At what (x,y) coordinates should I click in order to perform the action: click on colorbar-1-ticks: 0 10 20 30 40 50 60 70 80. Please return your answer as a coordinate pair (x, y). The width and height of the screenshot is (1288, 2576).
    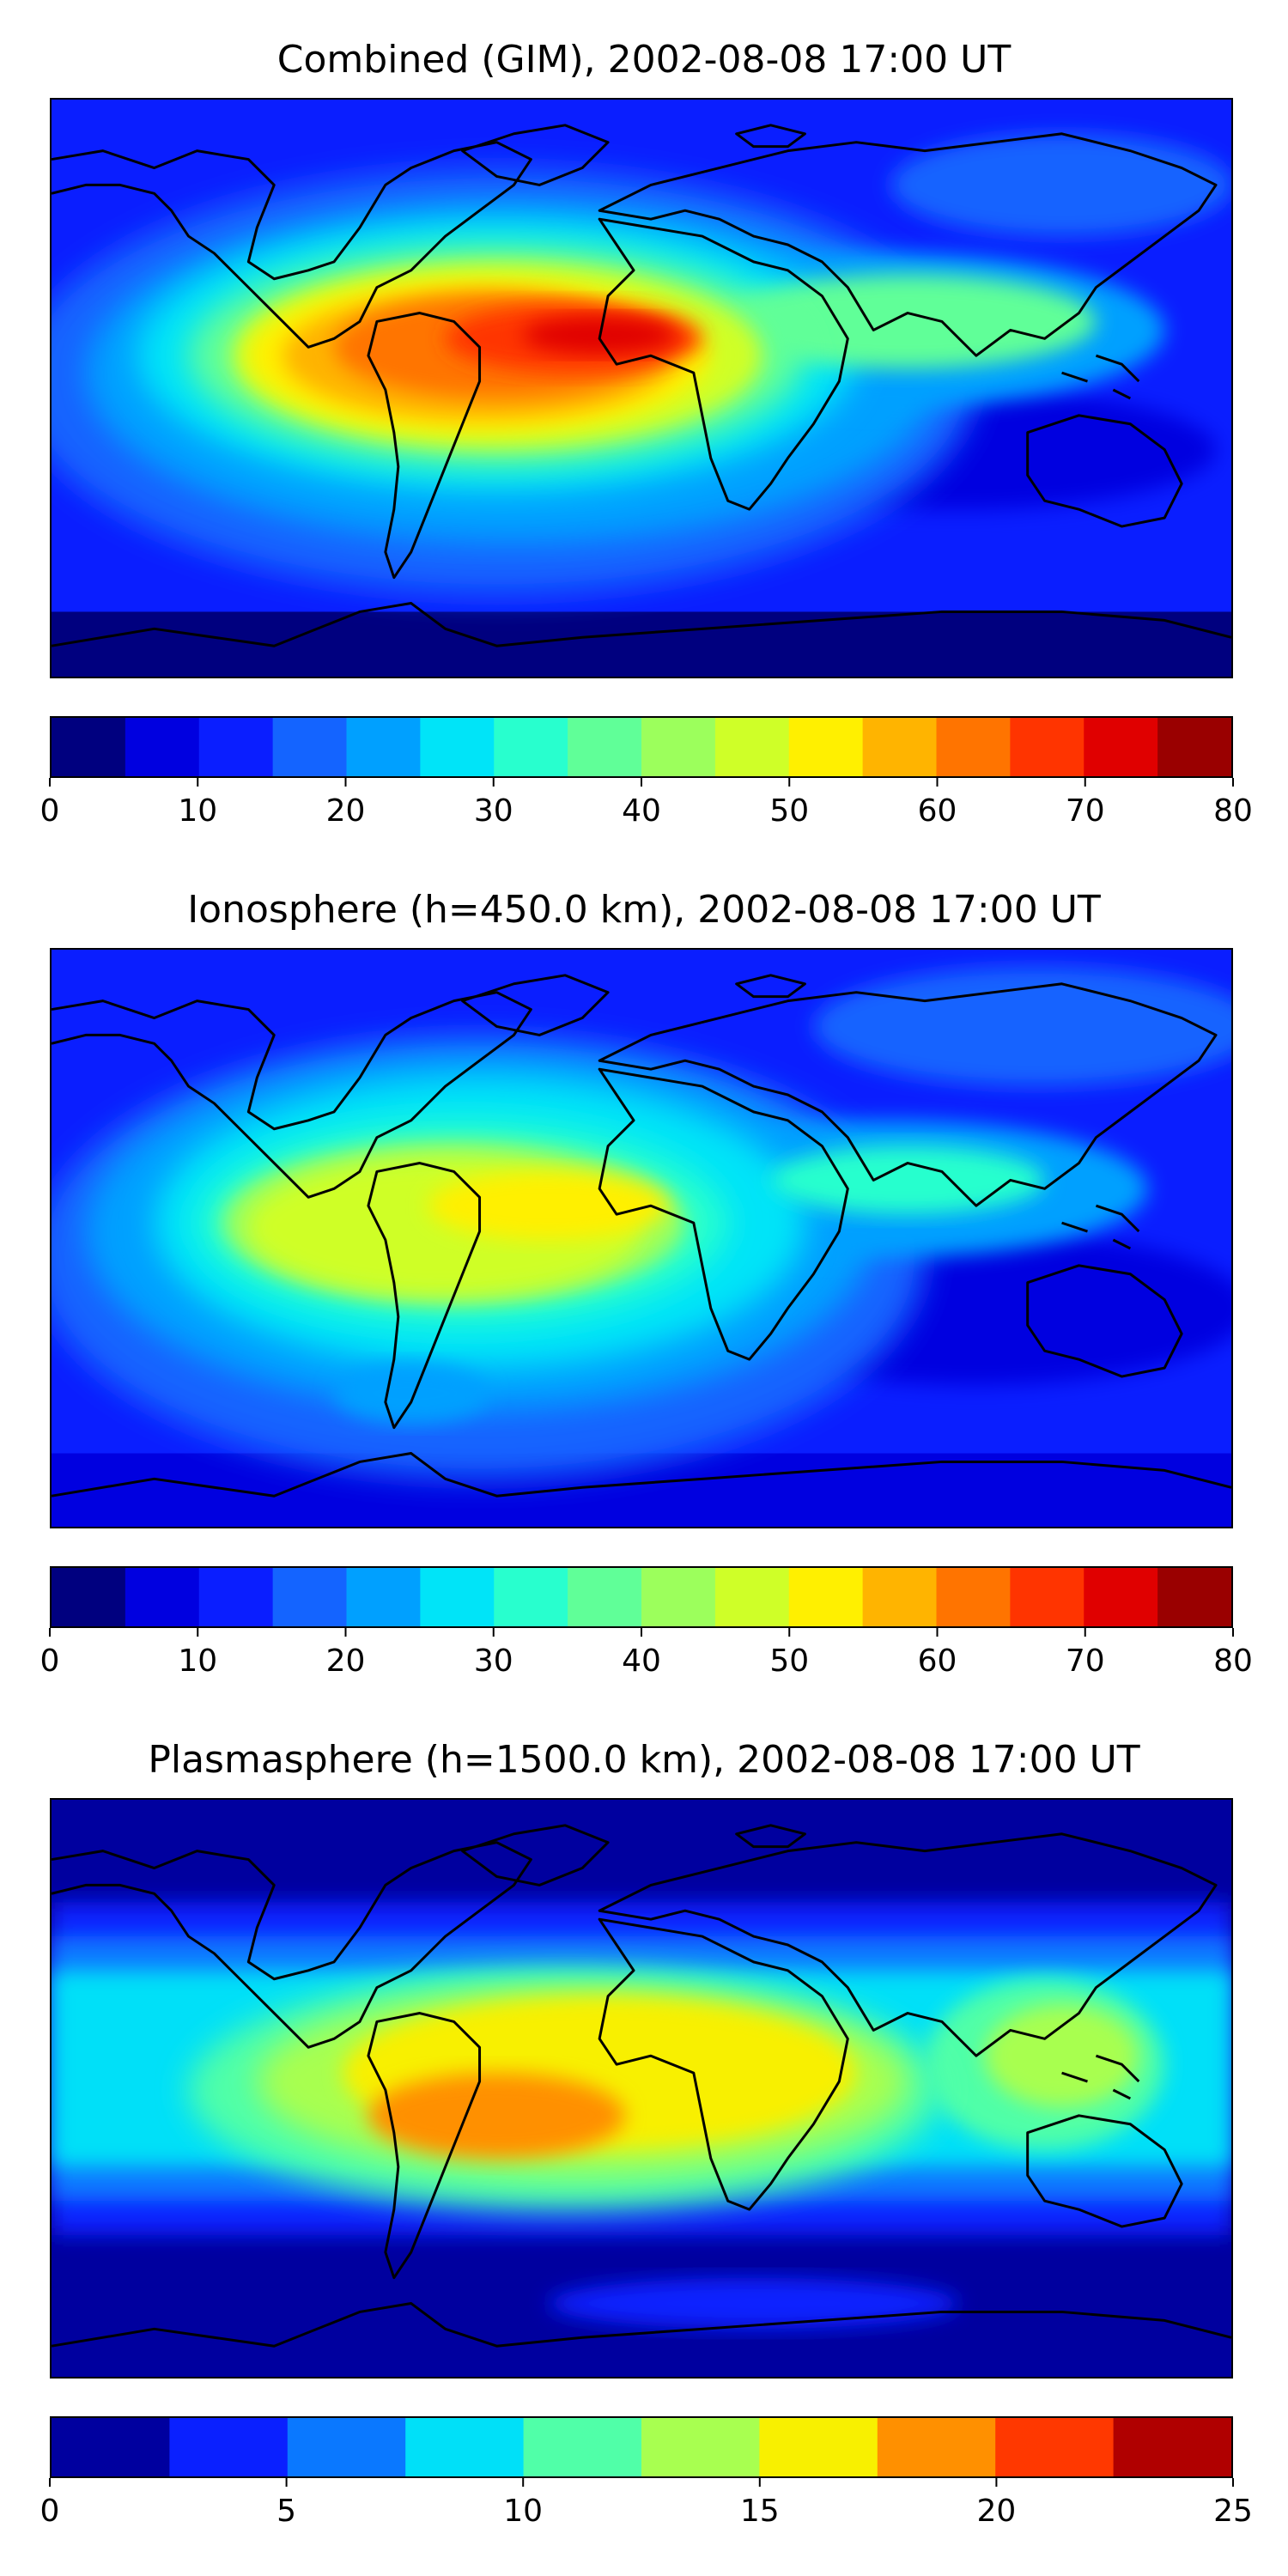
    Looking at the image, I should click on (647, 808).